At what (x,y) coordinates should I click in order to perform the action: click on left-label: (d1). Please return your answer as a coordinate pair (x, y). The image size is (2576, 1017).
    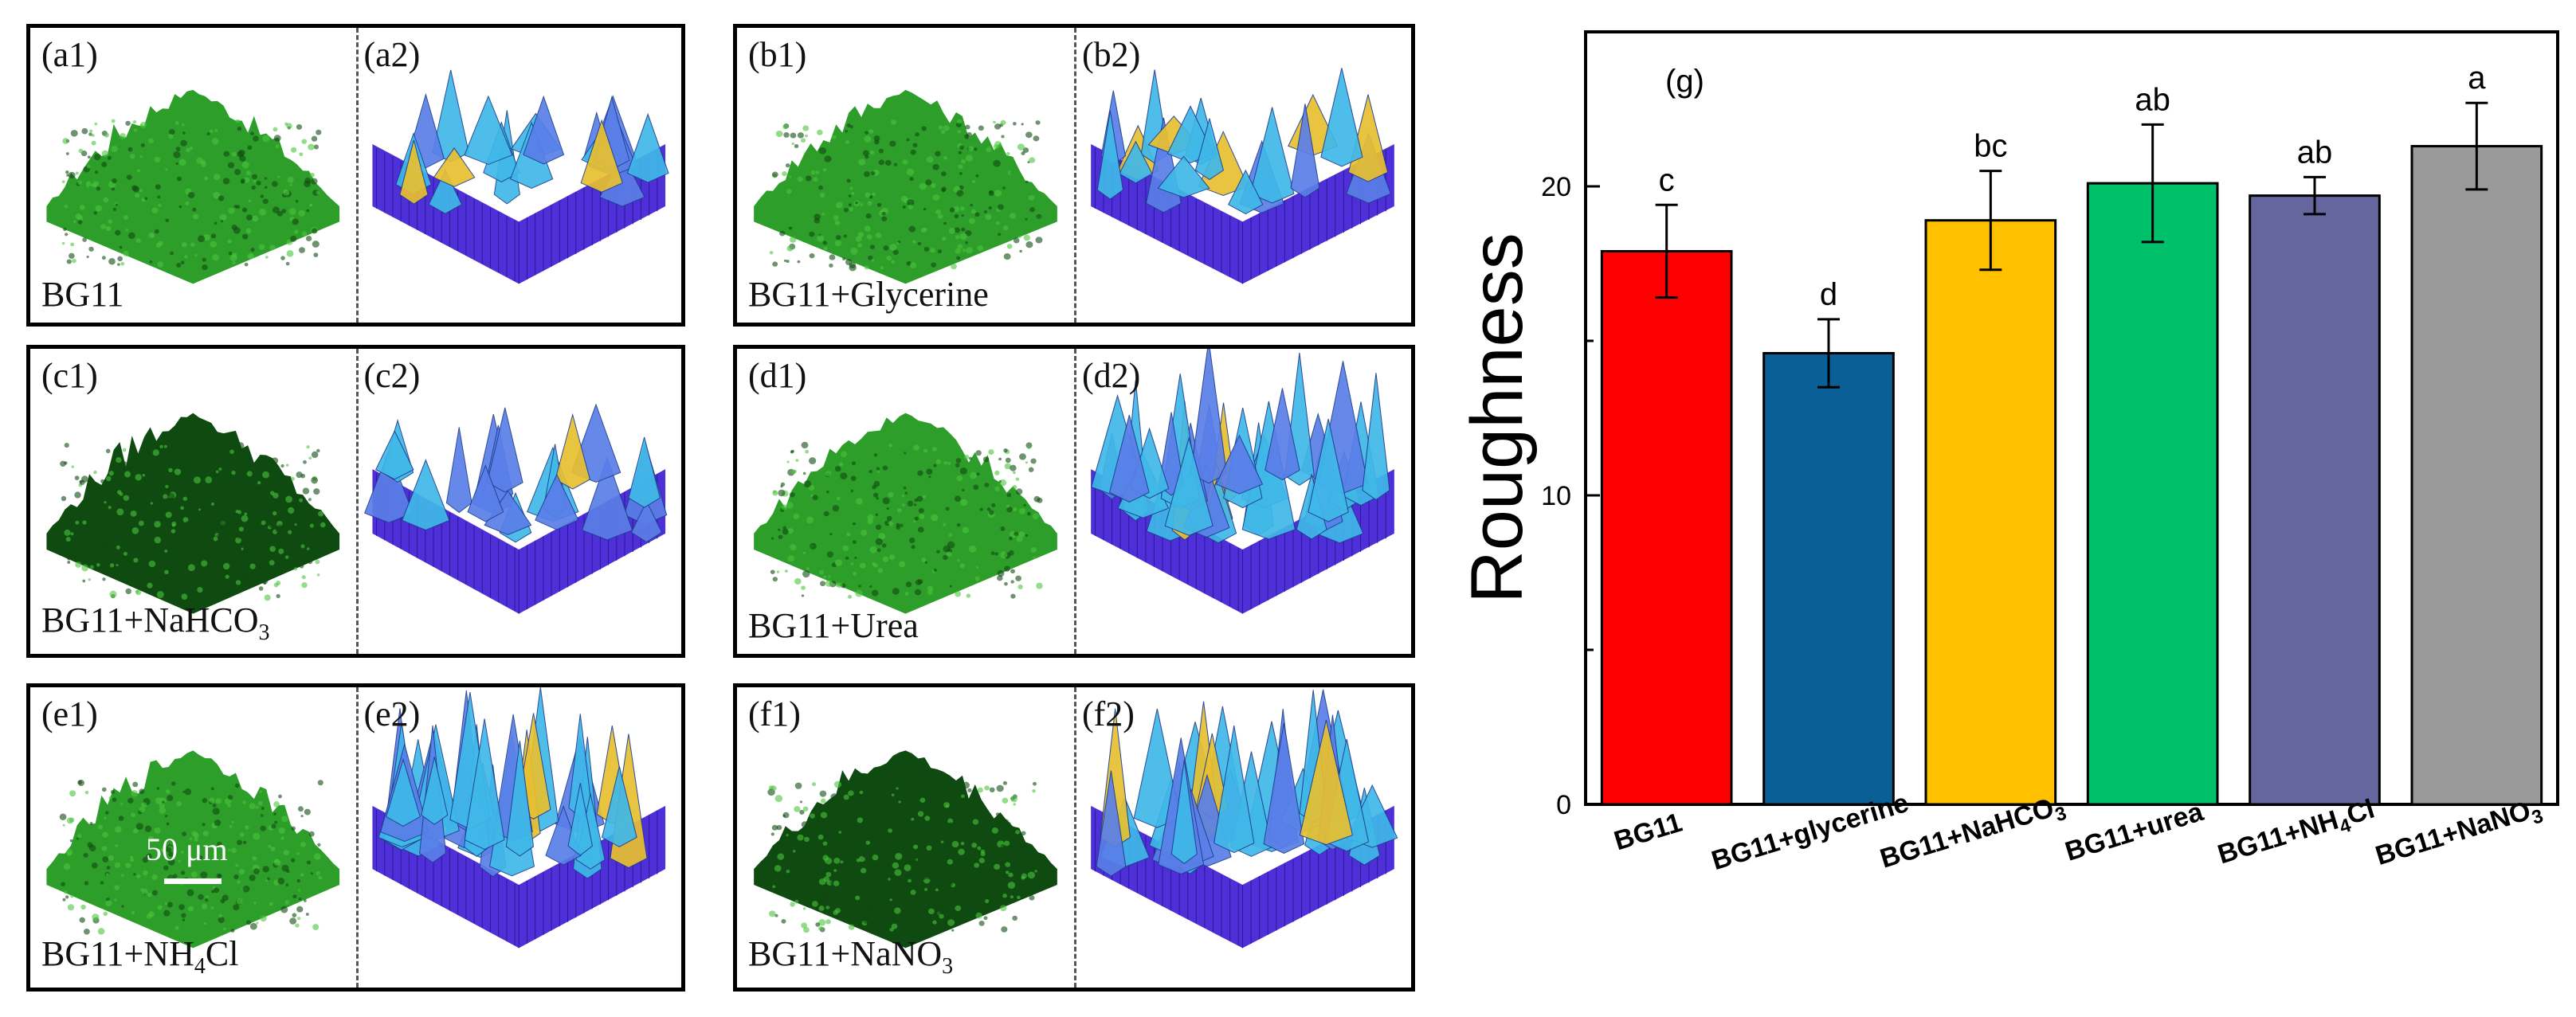
    Looking at the image, I should click on (777, 375).